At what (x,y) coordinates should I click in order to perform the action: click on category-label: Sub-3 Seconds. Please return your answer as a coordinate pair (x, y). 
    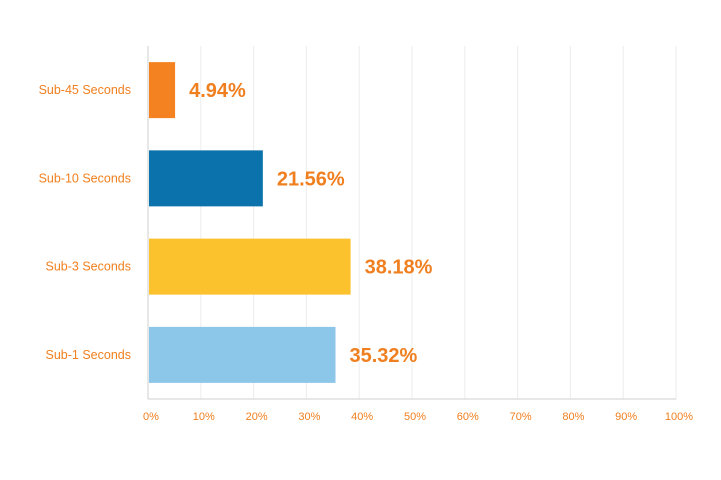
    Looking at the image, I should click on (88, 267).